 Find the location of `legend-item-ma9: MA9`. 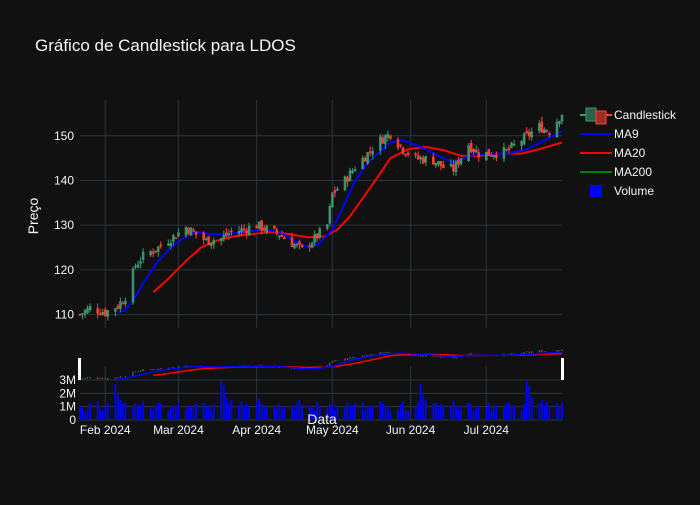

legend-item-ma9: MA9 is located at coordinates (609, 134).